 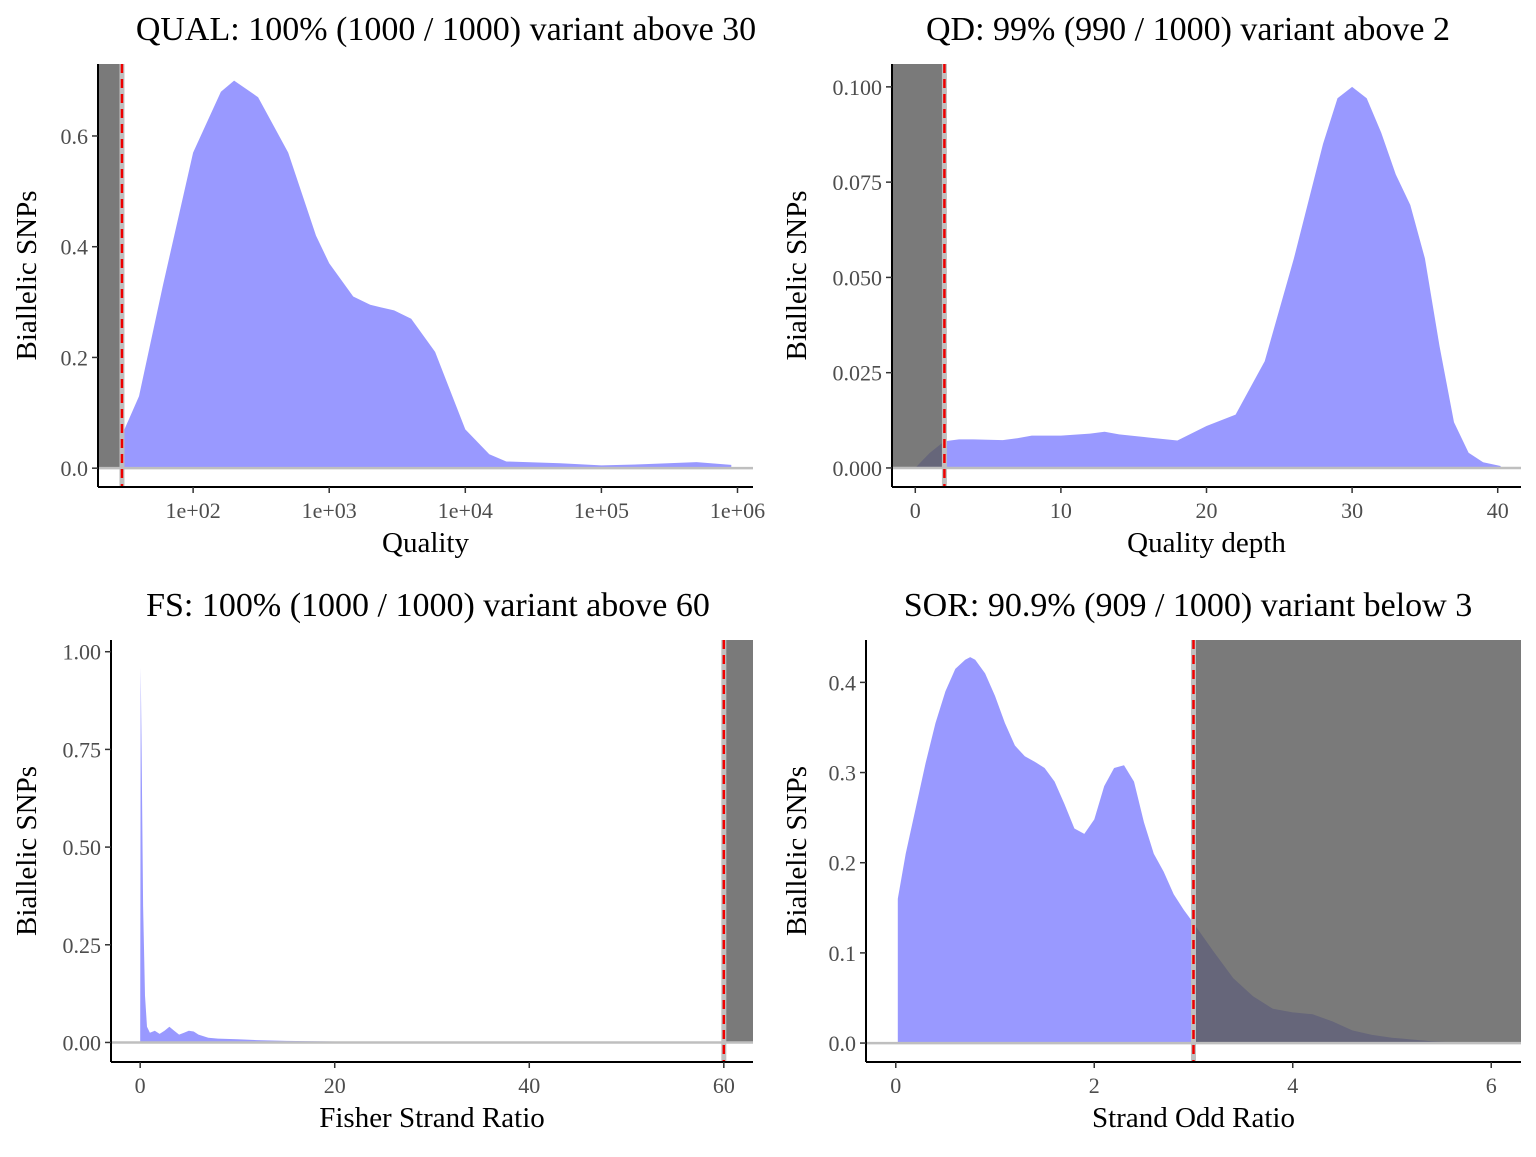 What do you see at coordinates (1352, 510) in the screenshot?
I see `x-tick-label: 30` at bounding box center [1352, 510].